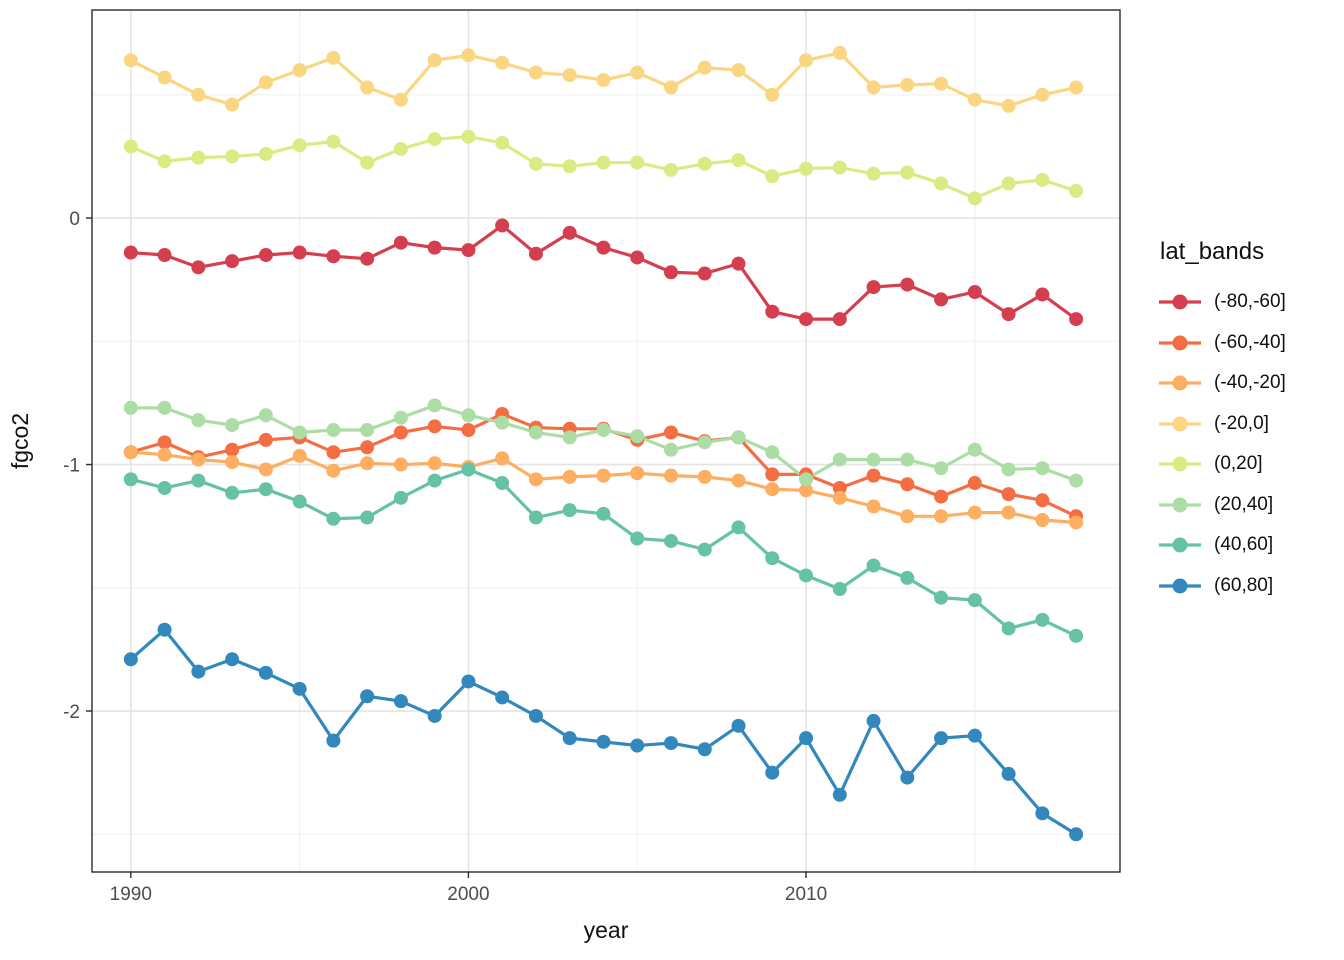 This screenshot has width=1344, height=960. I want to click on y-axis-tick-label: -2, so click(71, 712).